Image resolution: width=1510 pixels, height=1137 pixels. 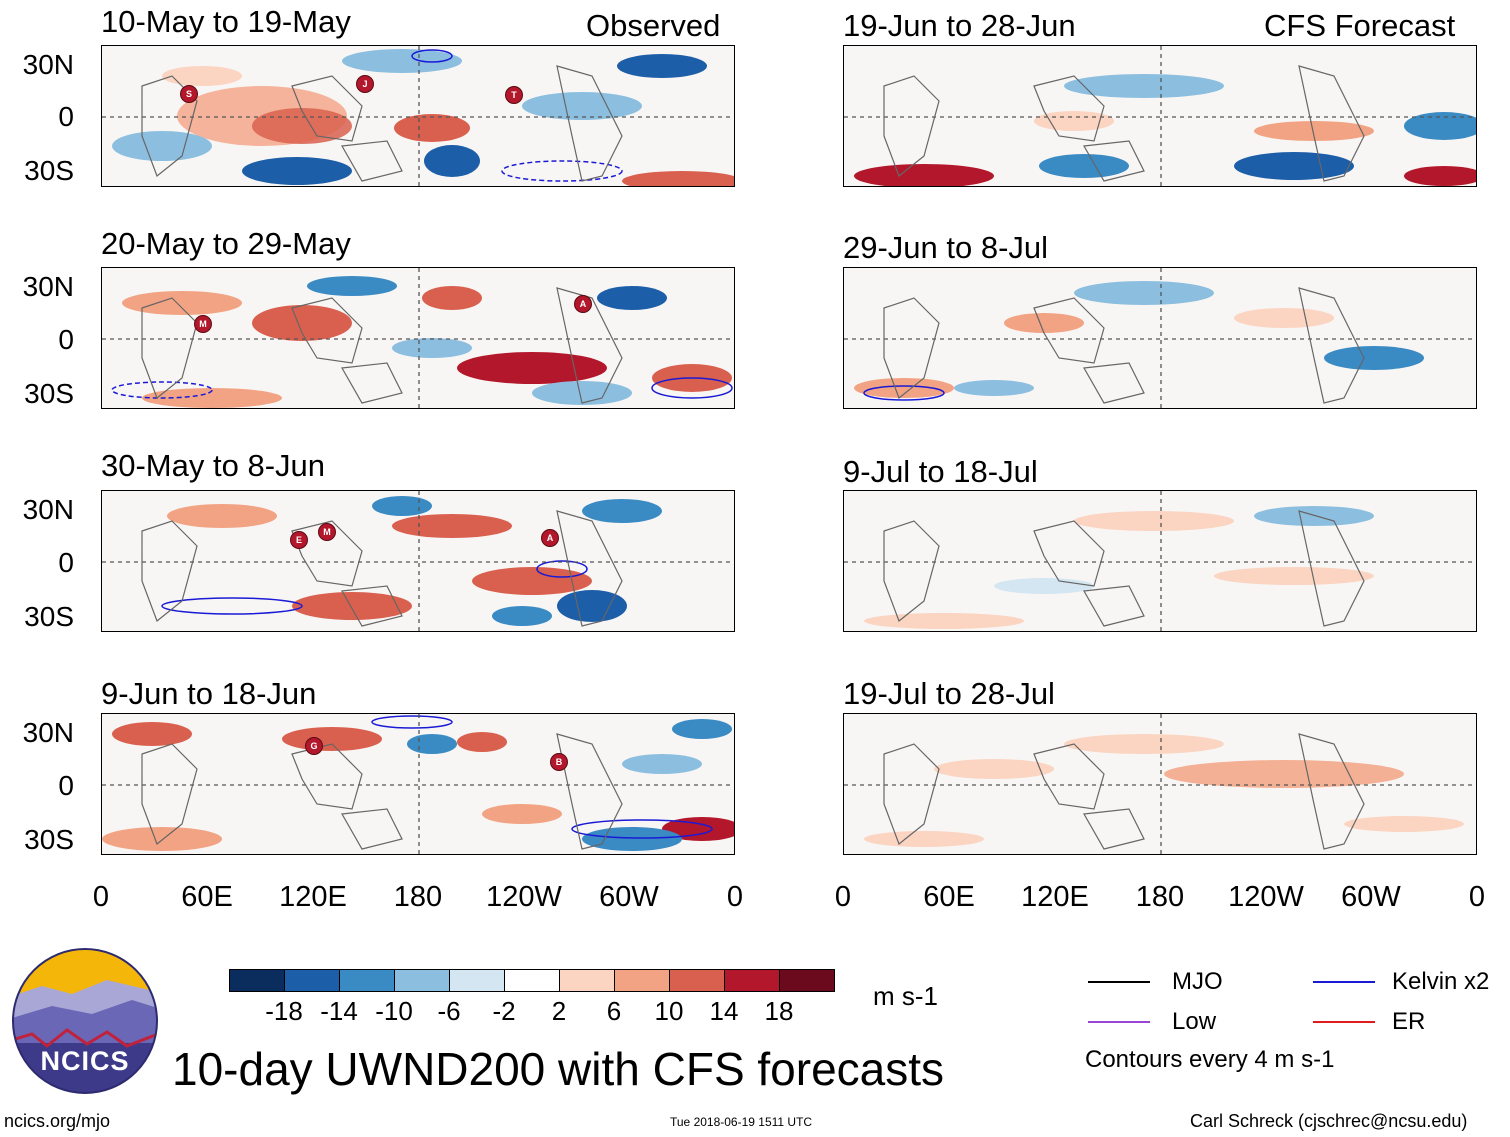 I want to click on y-tick-30n-1: 30N, so click(x=48, y=64).